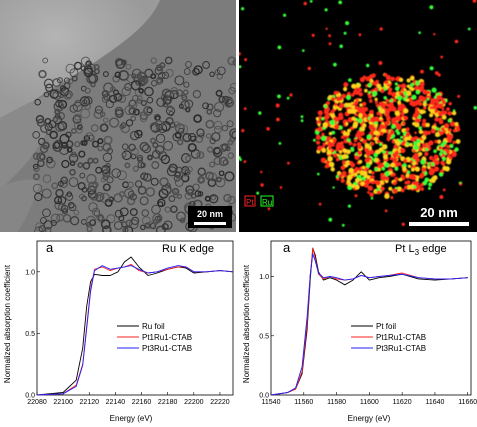 This screenshot has height=427, width=477. What do you see at coordinates (116, 402) in the screenshot?
I see `x-tick-label: 22140` at bounding box center [116, 402].